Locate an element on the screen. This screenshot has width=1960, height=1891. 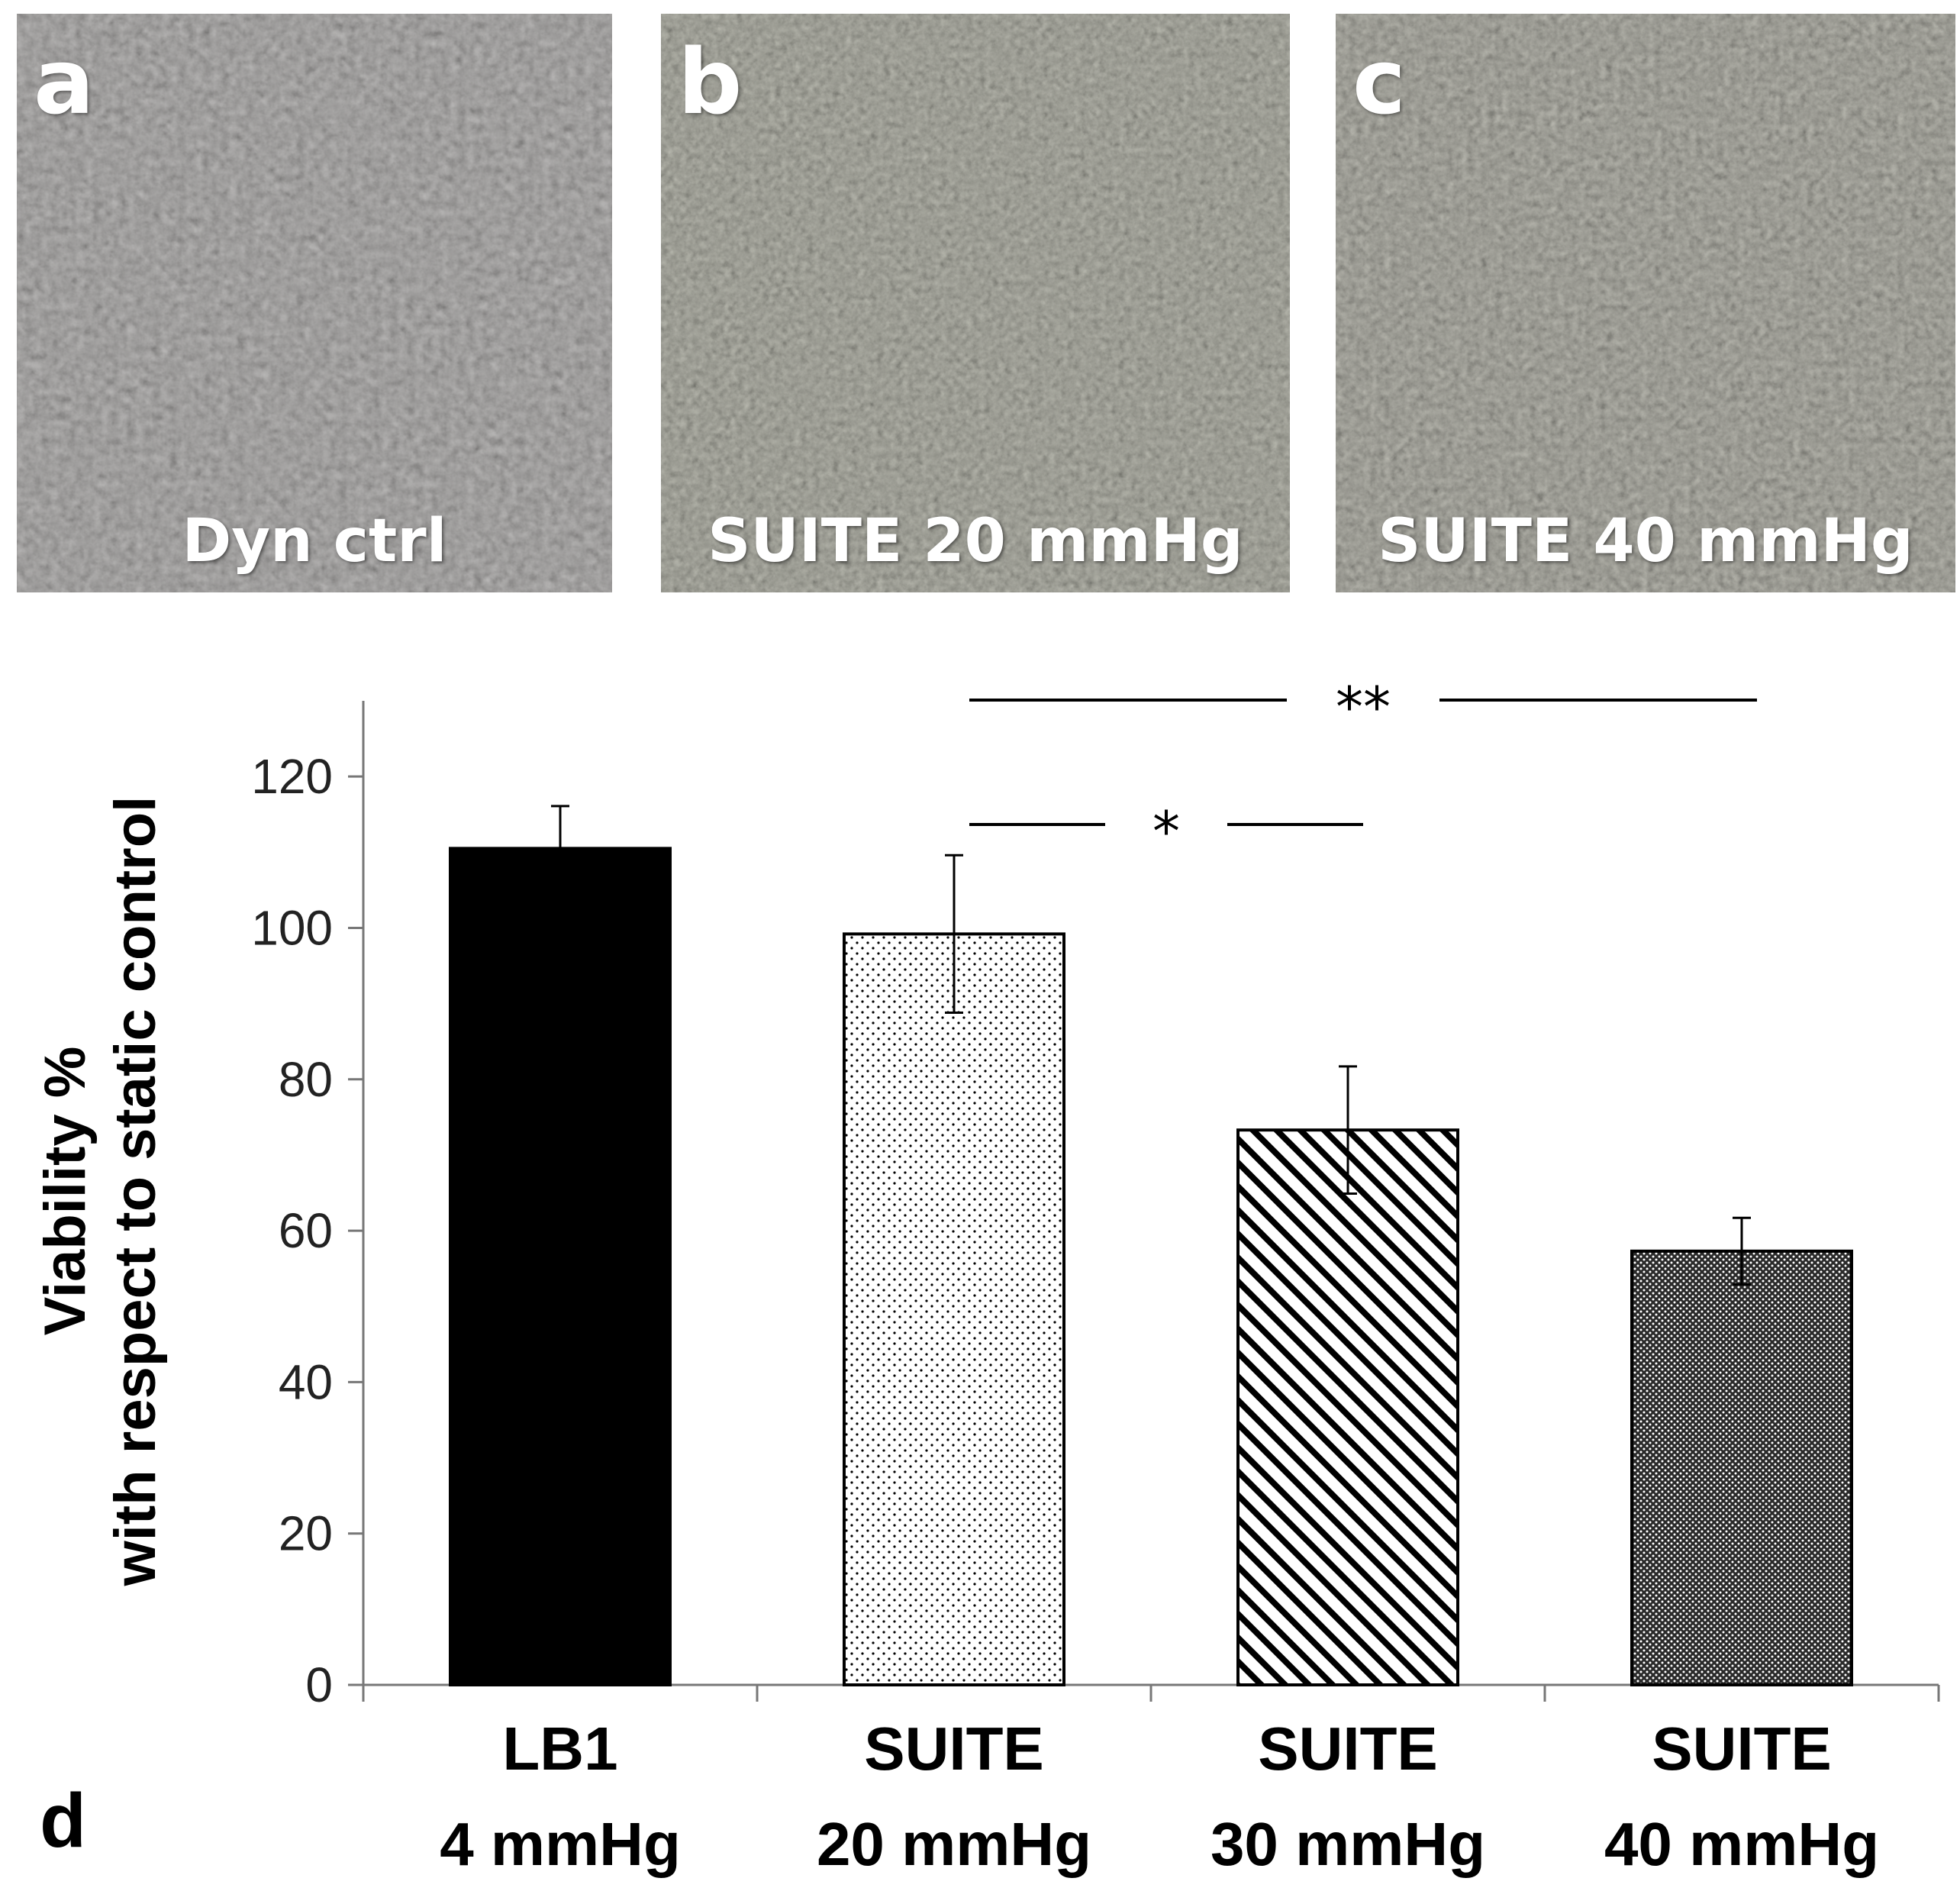
micrograph-panel-c: c SUITE 40 mmHg is located at coordinates (1645, 303).